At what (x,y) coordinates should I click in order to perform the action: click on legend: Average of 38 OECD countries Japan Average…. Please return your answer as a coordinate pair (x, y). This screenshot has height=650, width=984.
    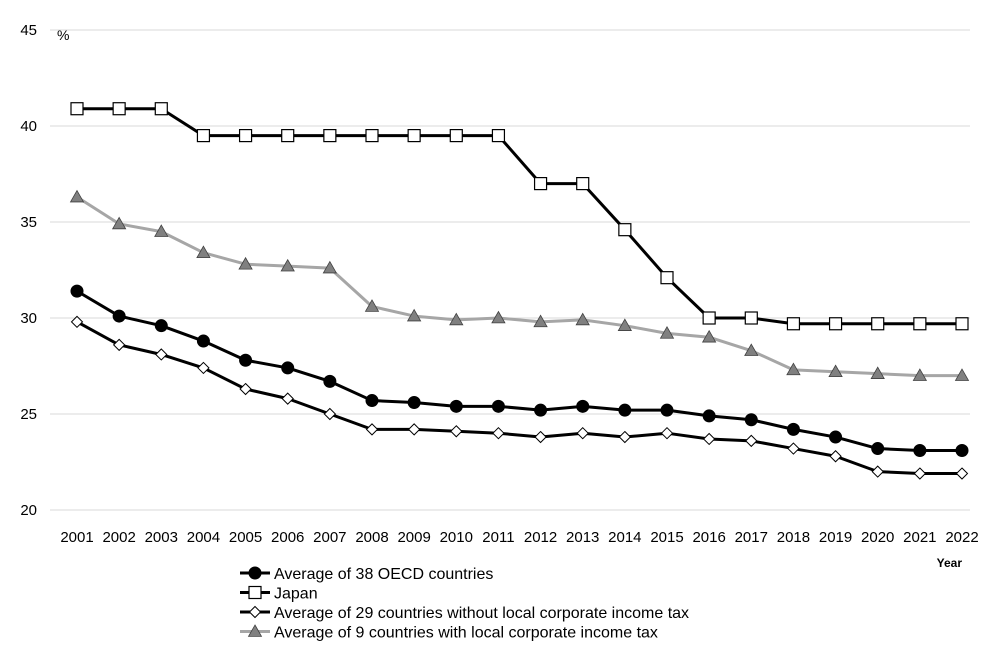
    Looking at the image, I should click on (464, 604).